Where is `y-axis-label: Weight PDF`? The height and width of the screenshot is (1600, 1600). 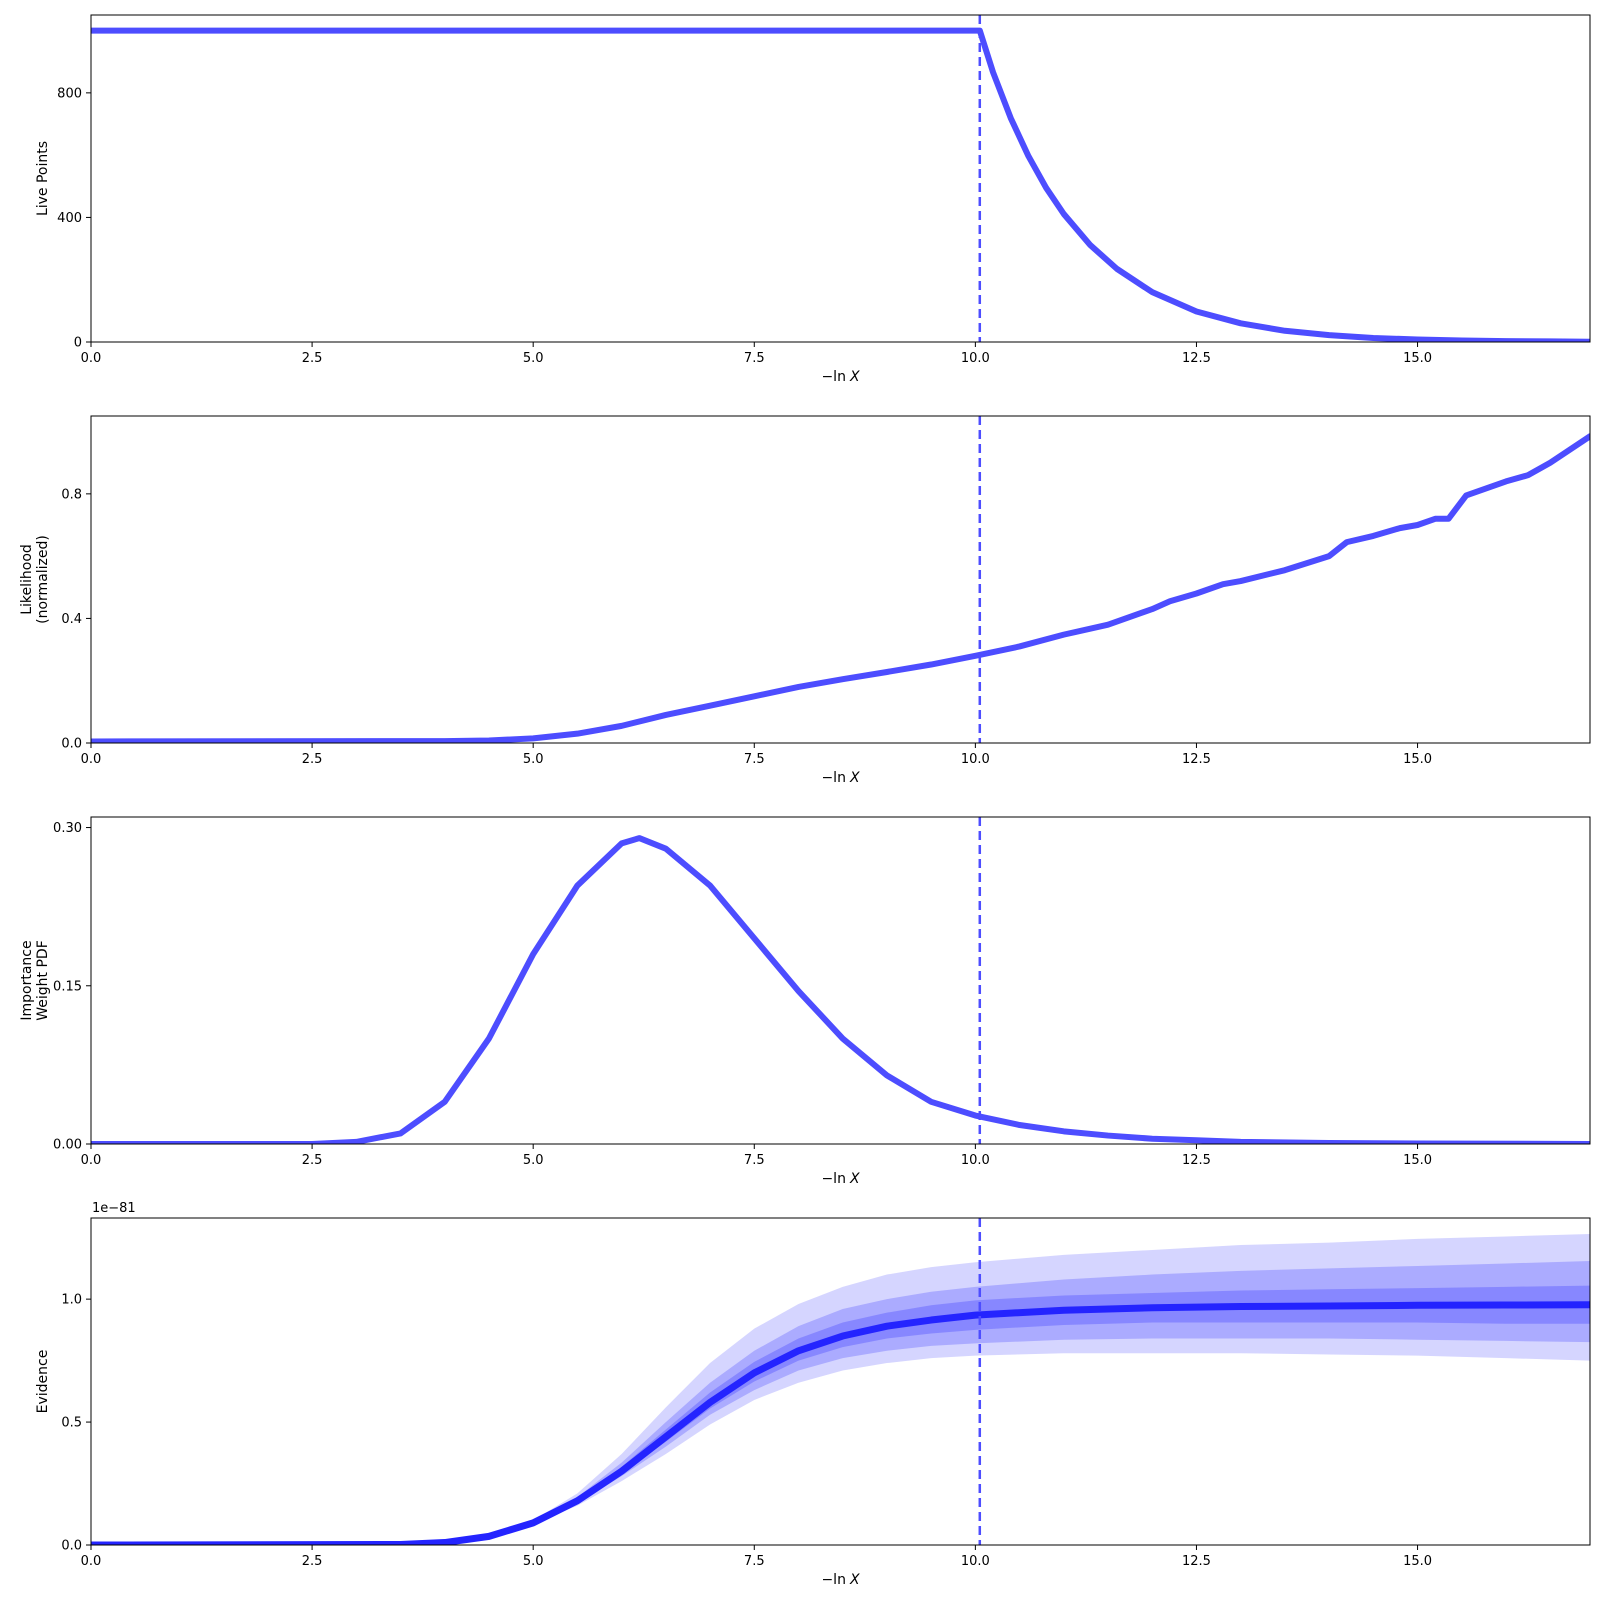
y-axis-label: Weight PDF is located at coordinates (43, 980).